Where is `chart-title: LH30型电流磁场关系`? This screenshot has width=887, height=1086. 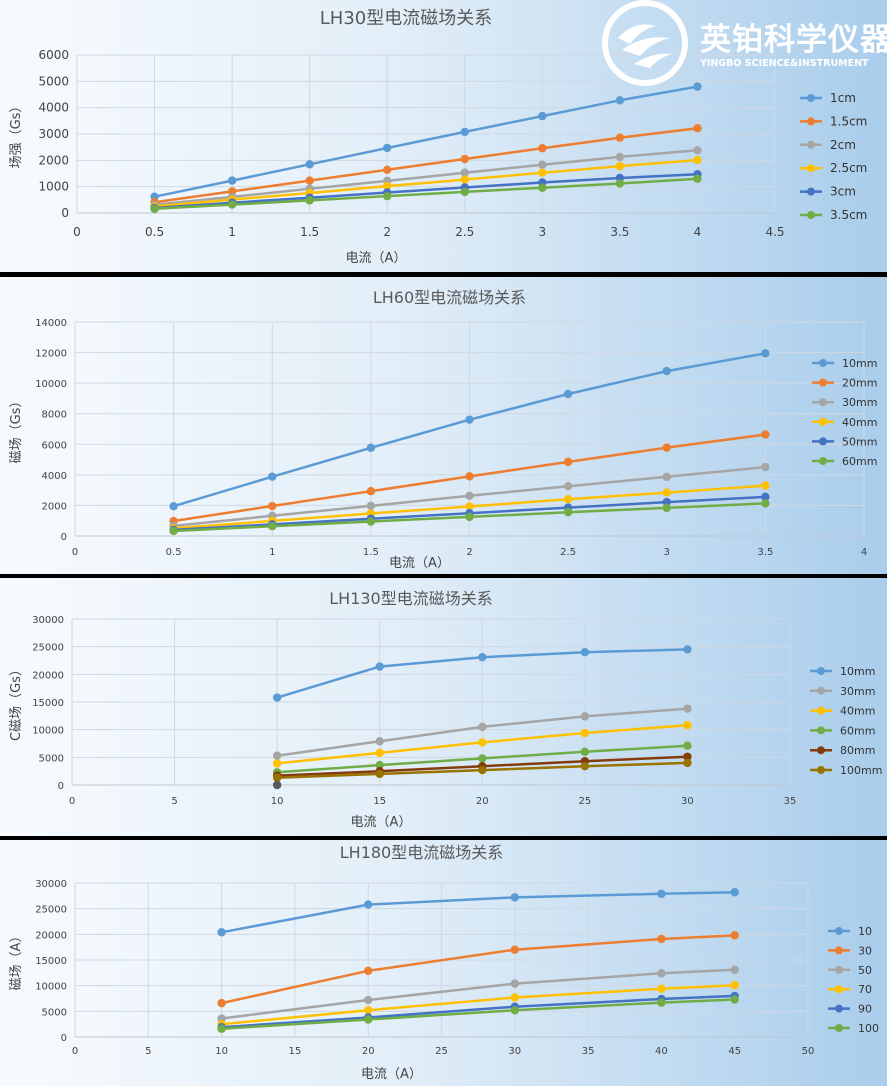
chart-title: LH30型电流磁场关系 is located at coordinates (406, 18).